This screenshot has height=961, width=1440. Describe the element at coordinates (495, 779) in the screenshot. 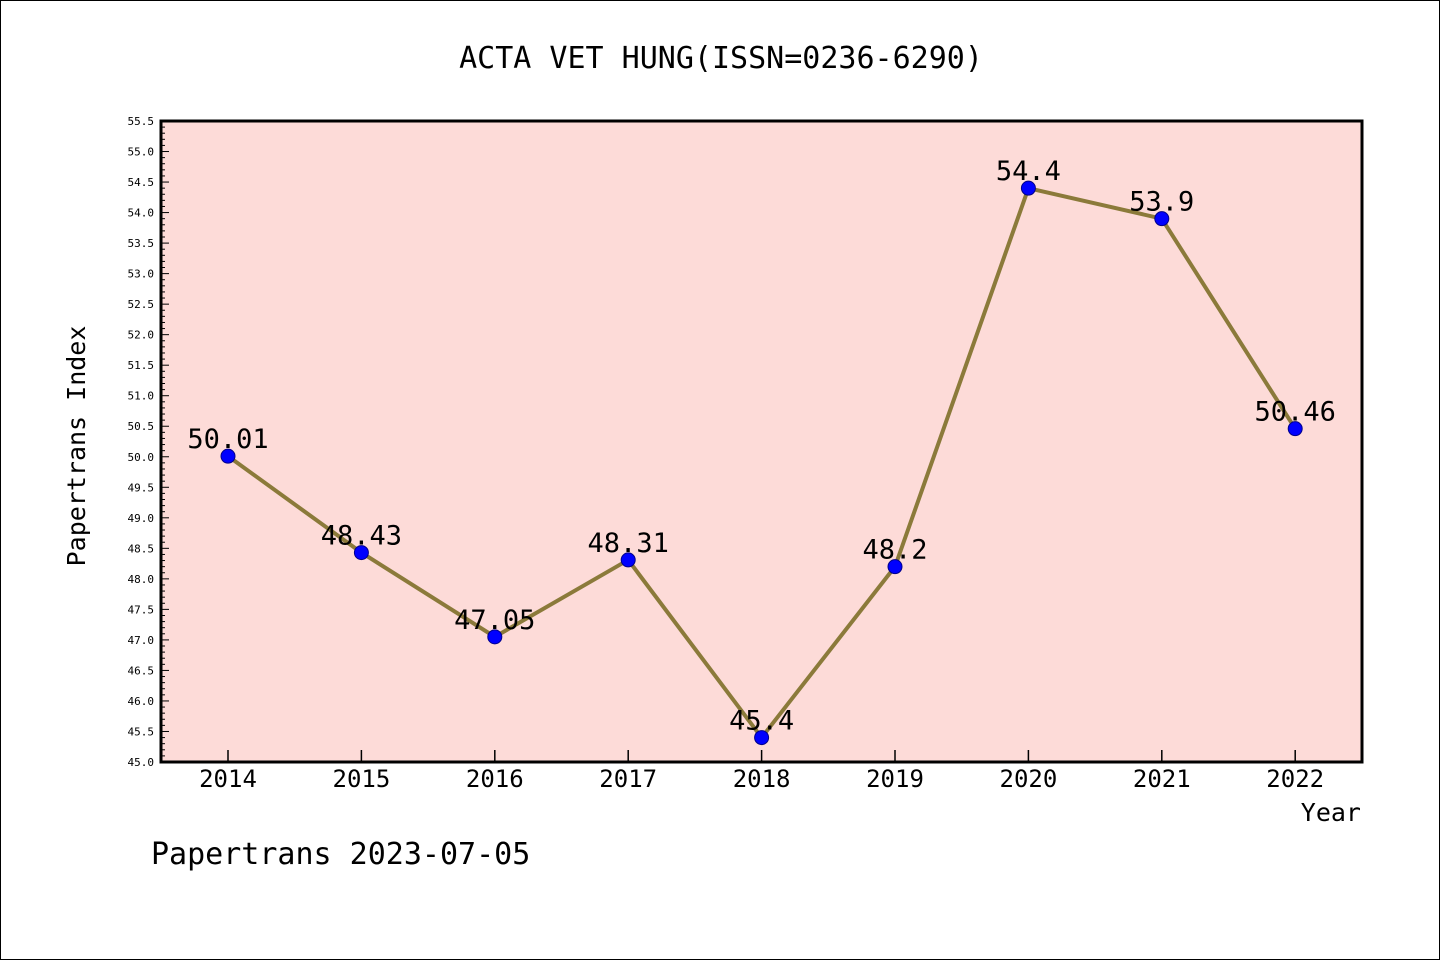

I see `x-tick-label: 2016` at that location.